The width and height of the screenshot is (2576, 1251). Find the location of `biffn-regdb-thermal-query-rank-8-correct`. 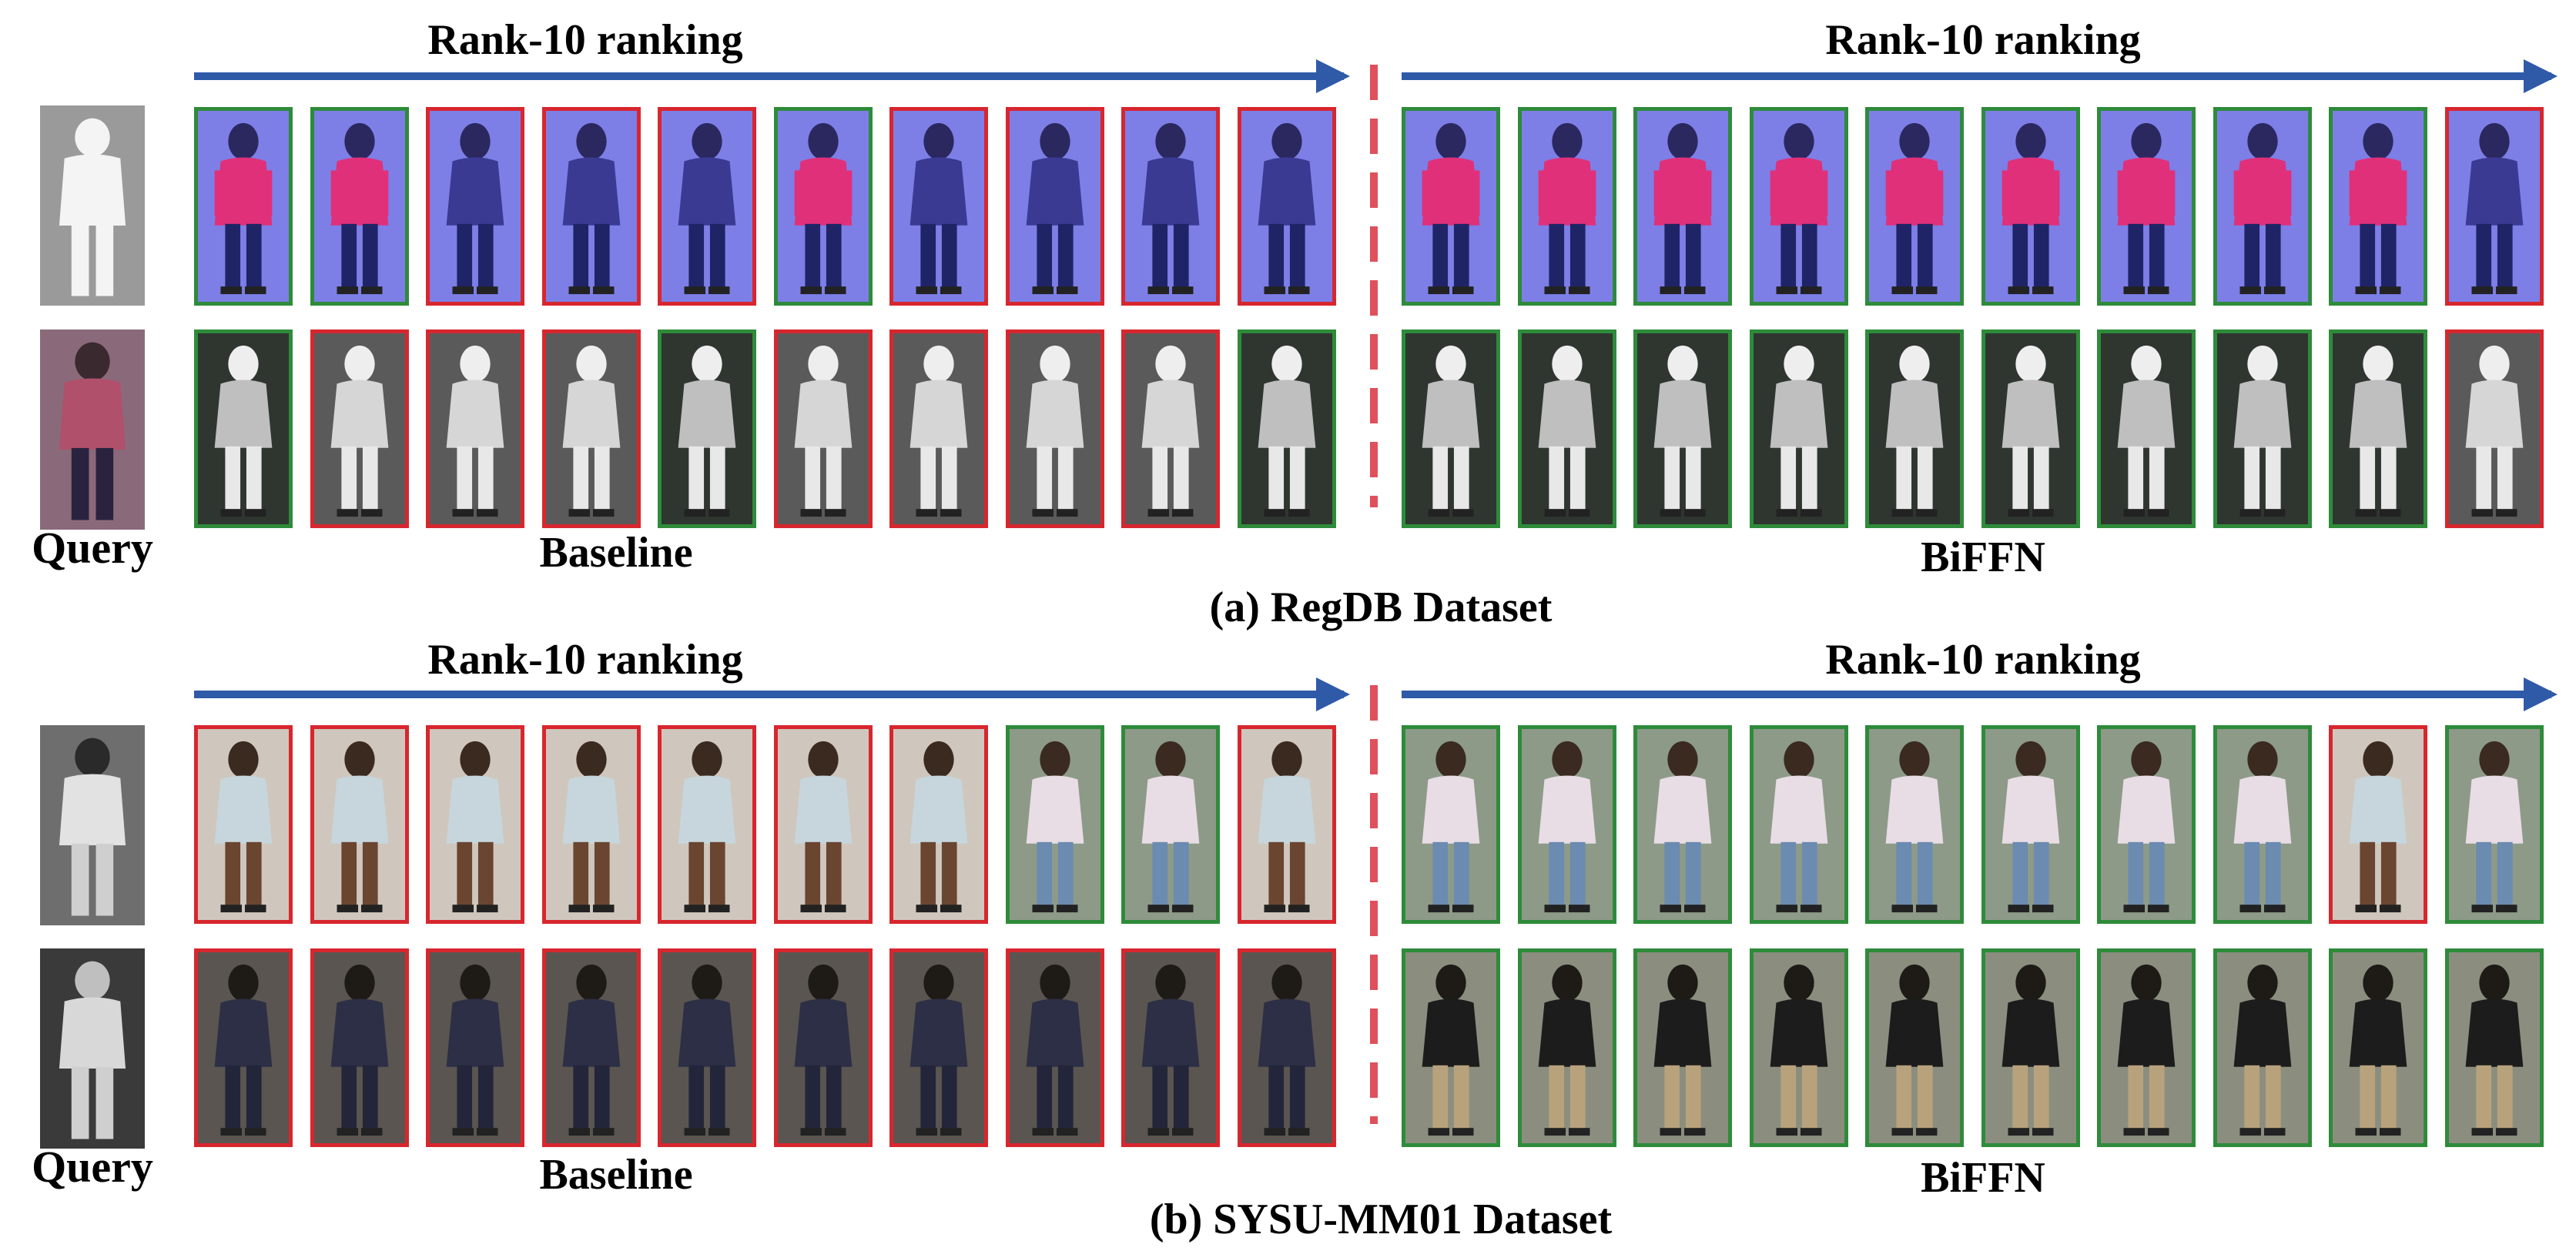

biffn-regdb-thermal-query-rank-8-correct is located at coordinates (2263, 429).